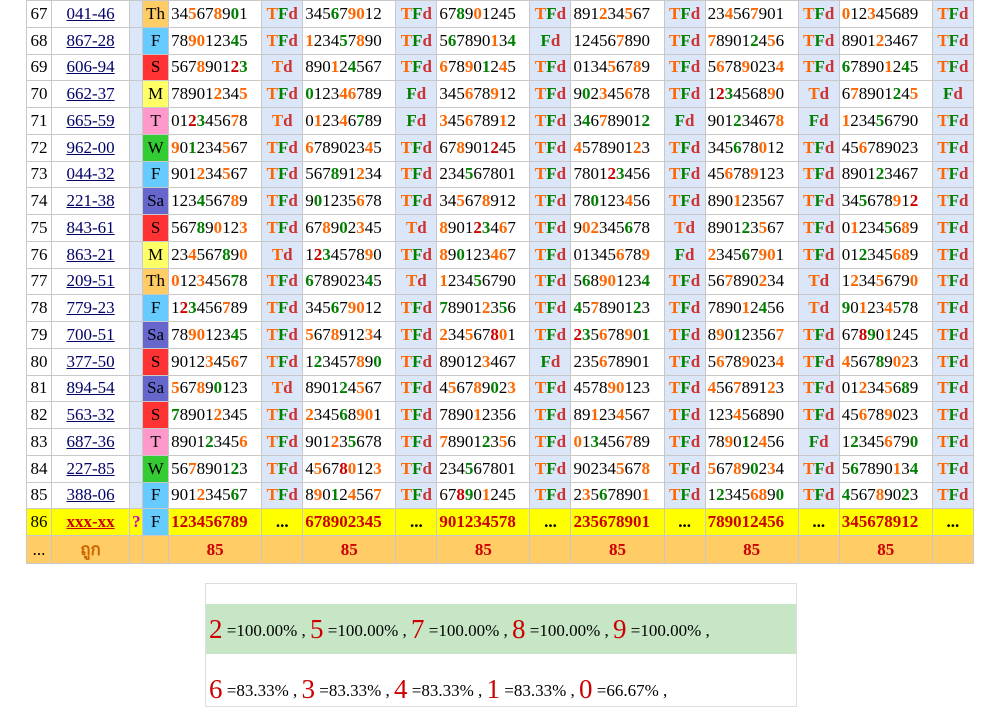 Image resolution: width=988 pixels, height=720 pixels. I want to click on result-code-link: 779-23, so click(90, 308).